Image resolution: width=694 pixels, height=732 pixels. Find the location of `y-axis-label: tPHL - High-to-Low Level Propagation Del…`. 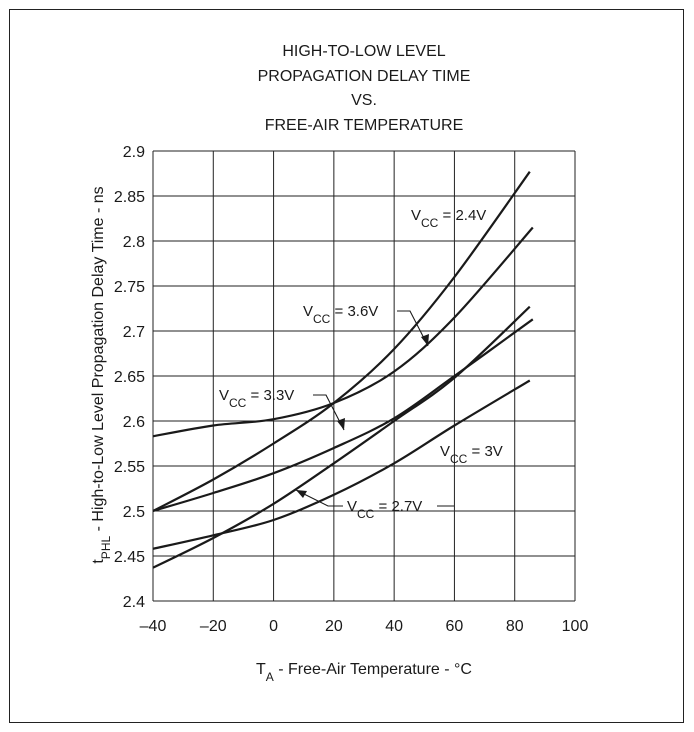

y-axis-label: tPHL - High-to-Low Level Propagation Del… is located at coordinates (101, 374).